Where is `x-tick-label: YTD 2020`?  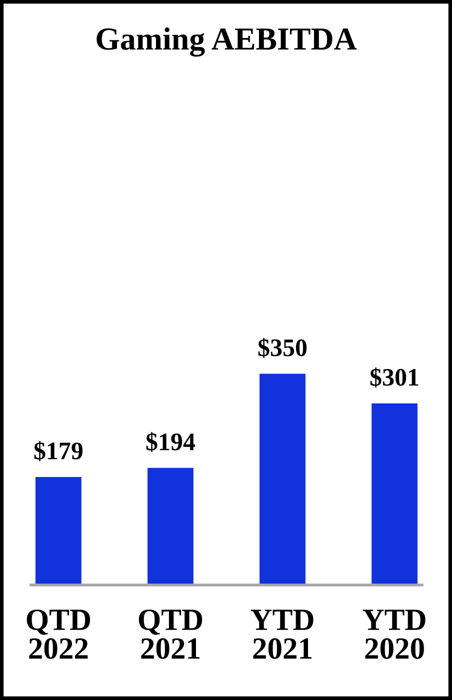
x-tick-label: YTD 2020 is located at coordinates (394, 634).